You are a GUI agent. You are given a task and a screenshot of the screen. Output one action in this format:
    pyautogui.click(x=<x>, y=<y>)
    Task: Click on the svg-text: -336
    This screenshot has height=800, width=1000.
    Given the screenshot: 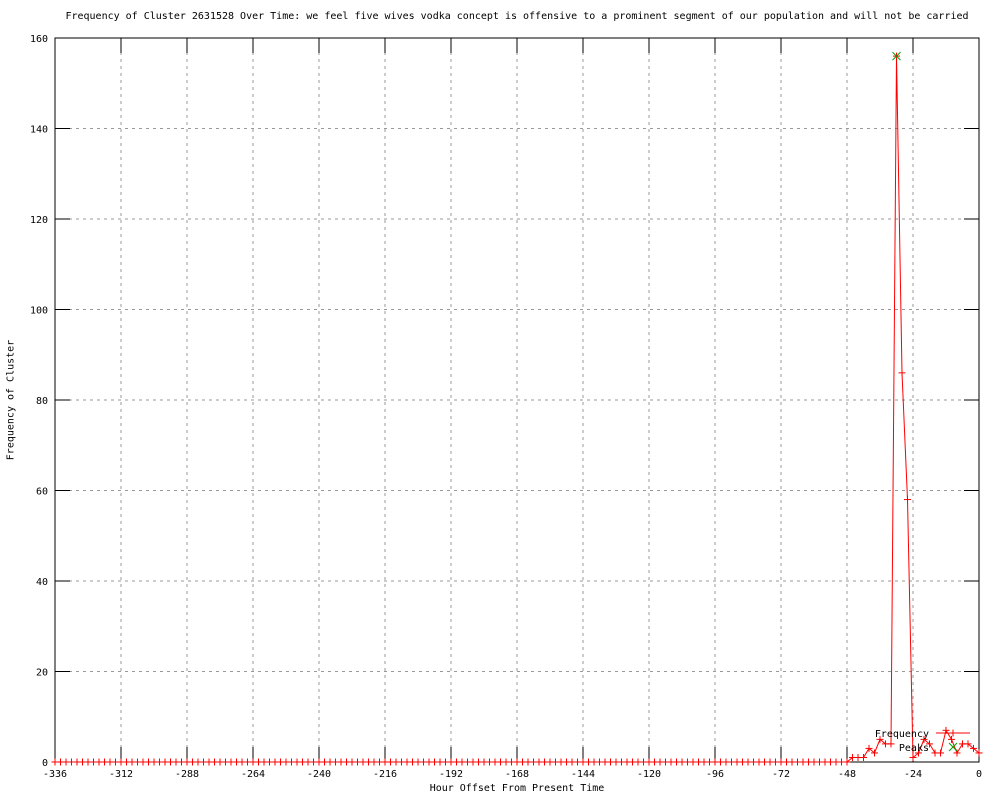 What is the action you would take?
    pyautogui.click(x=55, y=774)
    